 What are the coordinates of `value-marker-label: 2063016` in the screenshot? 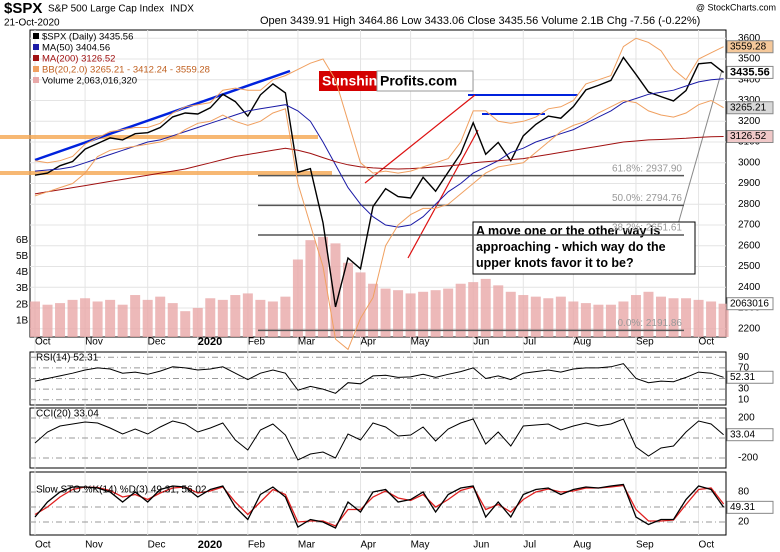 It's located at (749, 303).